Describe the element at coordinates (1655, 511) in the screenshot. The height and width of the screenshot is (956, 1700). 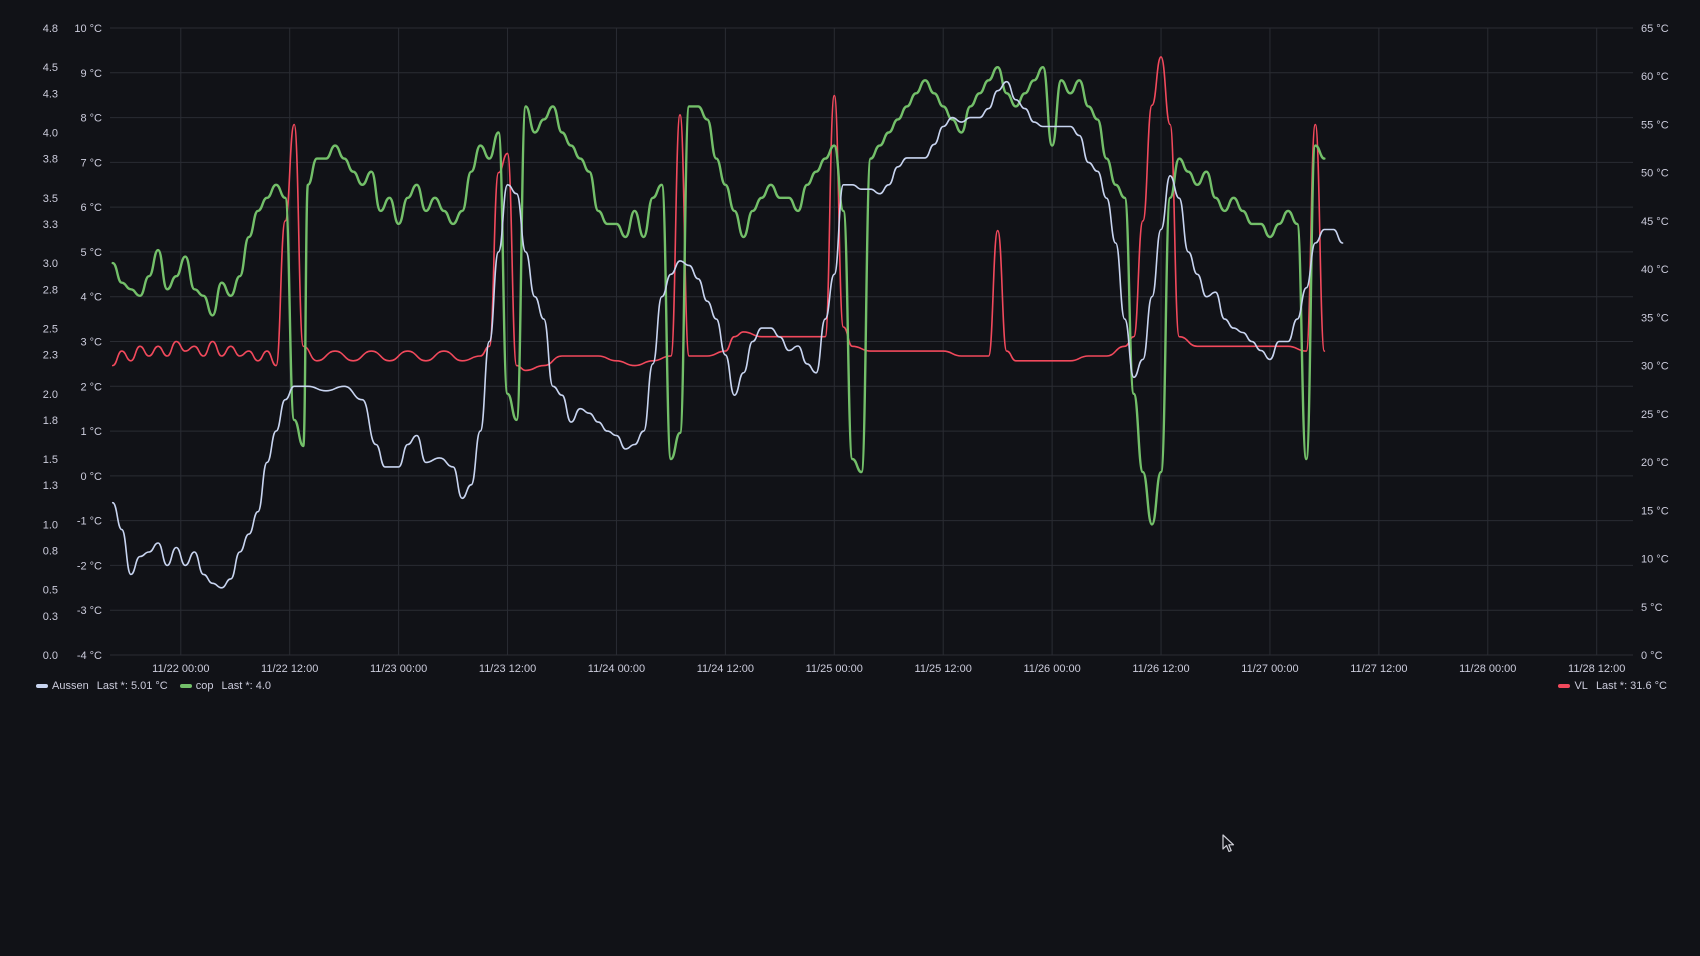
I see `right-temp-tick-label: 15 °C` at that location.